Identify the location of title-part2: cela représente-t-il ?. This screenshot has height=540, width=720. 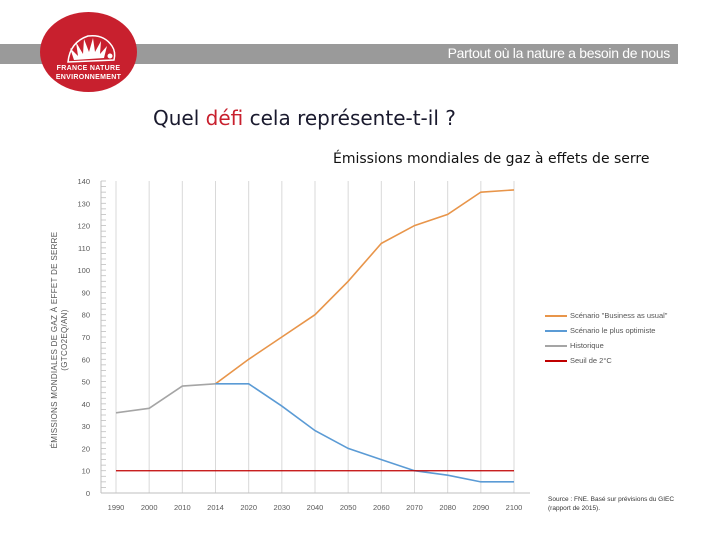
(349, 118).